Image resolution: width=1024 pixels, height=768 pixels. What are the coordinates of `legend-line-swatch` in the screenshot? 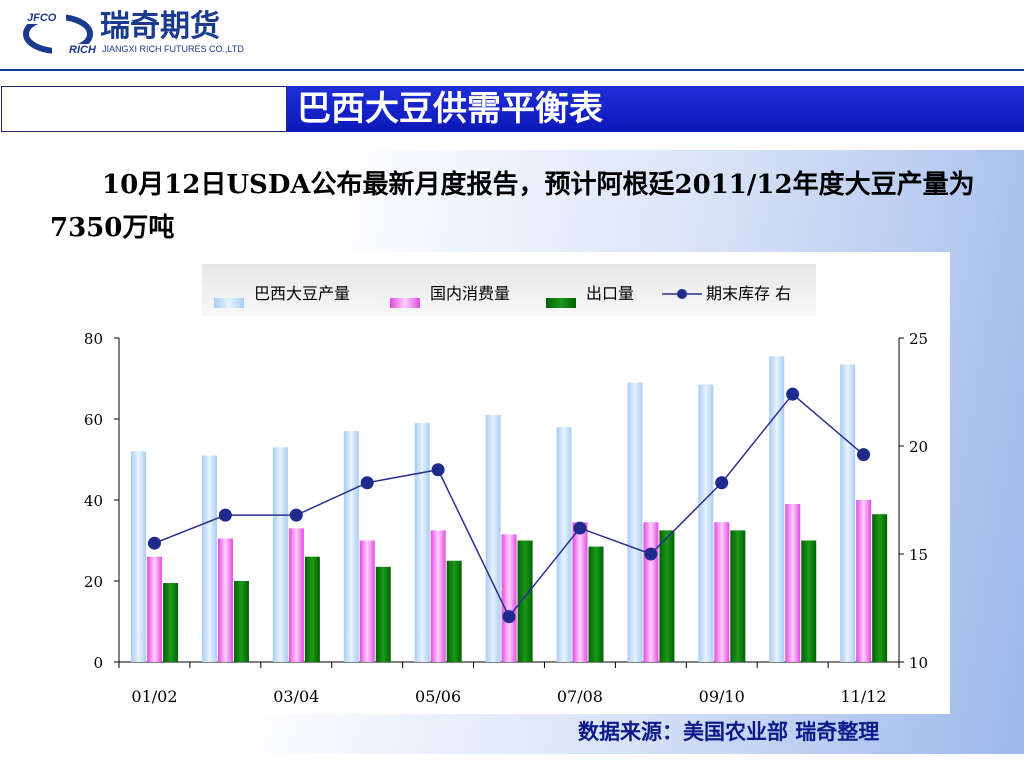 It's located at (682, 294).